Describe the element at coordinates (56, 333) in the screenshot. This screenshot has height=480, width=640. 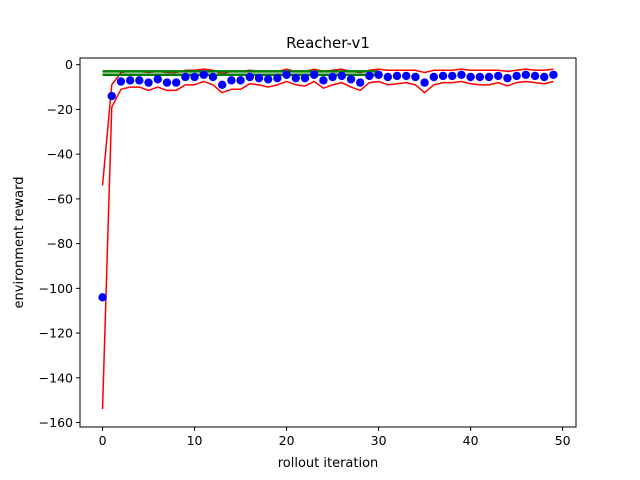
I see `y-tick-label: −120` at that location.